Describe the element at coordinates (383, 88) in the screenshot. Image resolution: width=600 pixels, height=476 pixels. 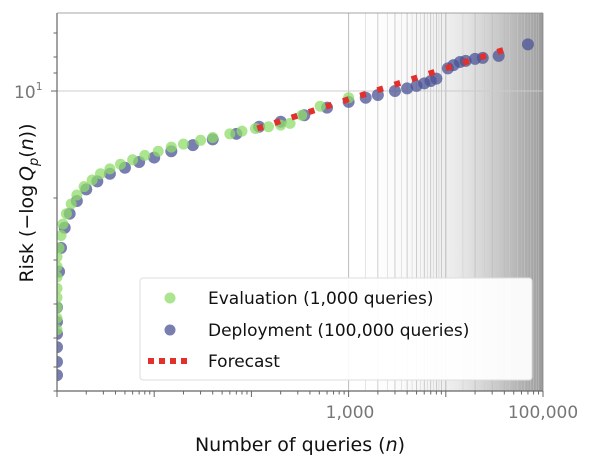
I see `forecast-line` at that location.